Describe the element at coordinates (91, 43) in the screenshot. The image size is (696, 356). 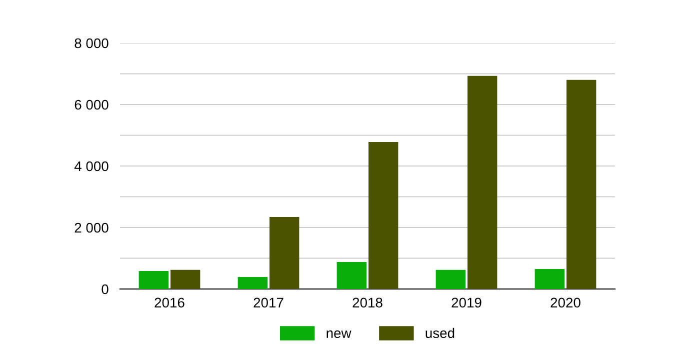
I see `y-tick-label: 8 000` at that location.